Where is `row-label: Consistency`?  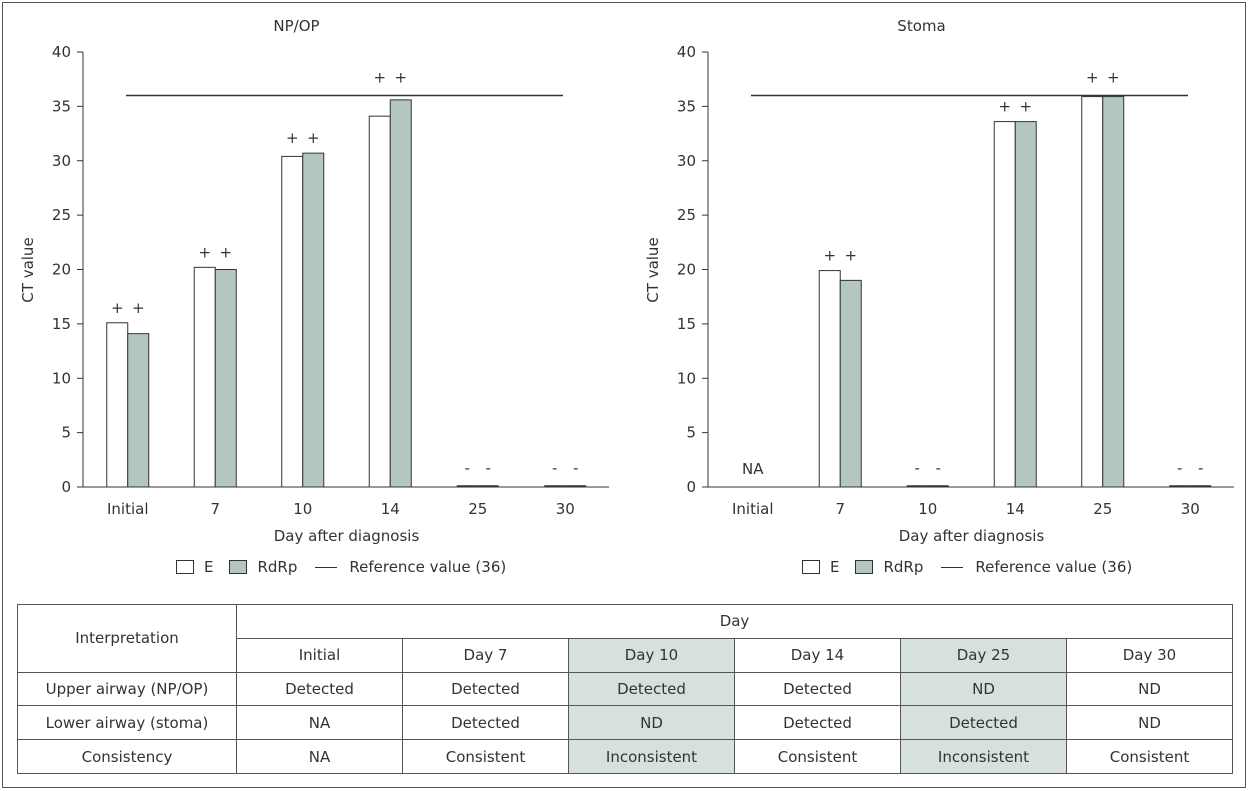 row-label: Consistency is located at coordinates (127, 756).